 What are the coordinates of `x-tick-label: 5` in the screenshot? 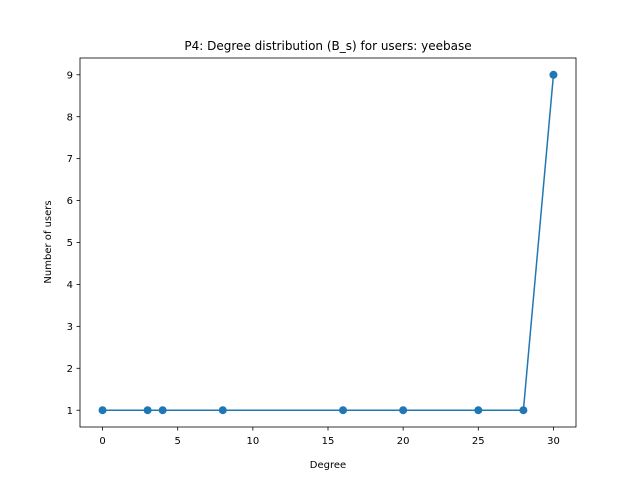 It's located at (178, 441).